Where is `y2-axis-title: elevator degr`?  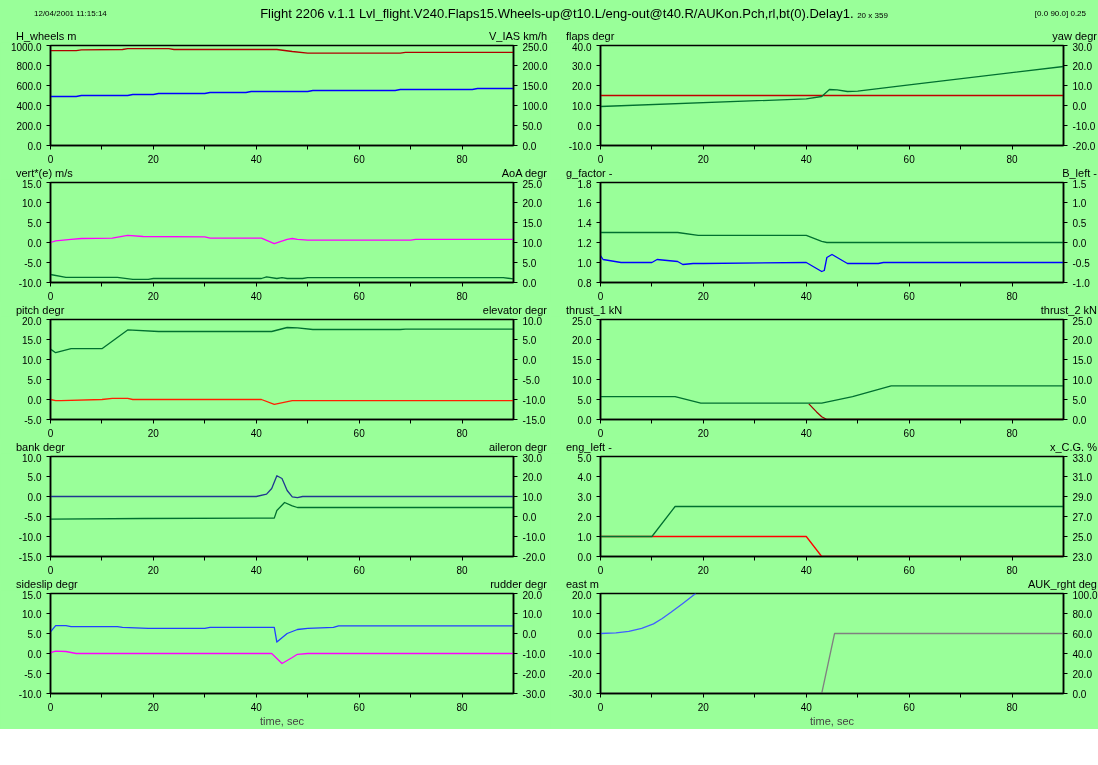
y2-axis-title: elevator degr is located at coordinates (515, 310).